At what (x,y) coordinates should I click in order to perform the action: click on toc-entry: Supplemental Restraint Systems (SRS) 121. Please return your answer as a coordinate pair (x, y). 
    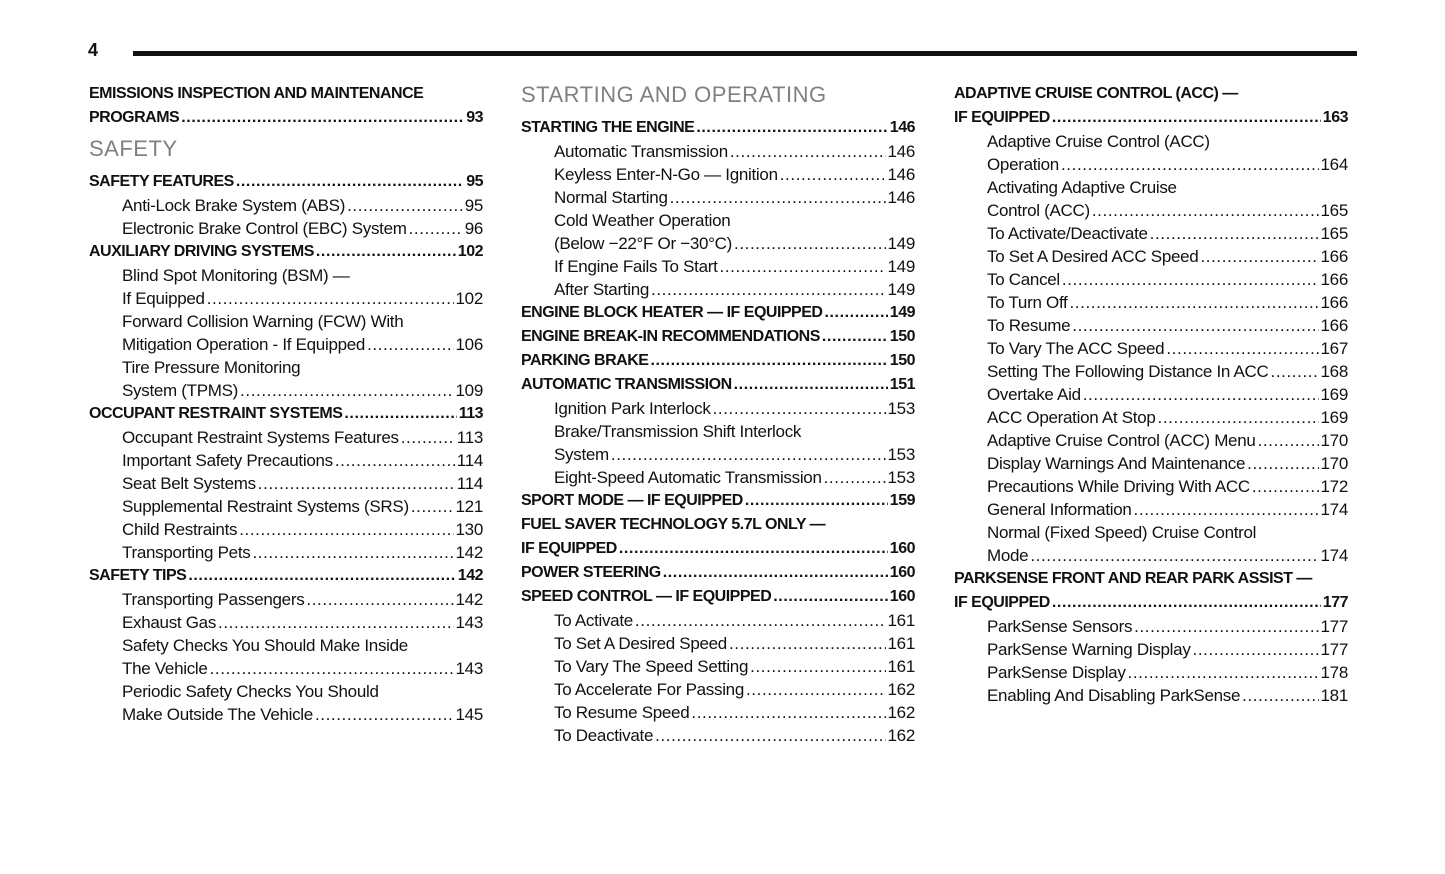
    Looking at the image, I should click on (286, 506).